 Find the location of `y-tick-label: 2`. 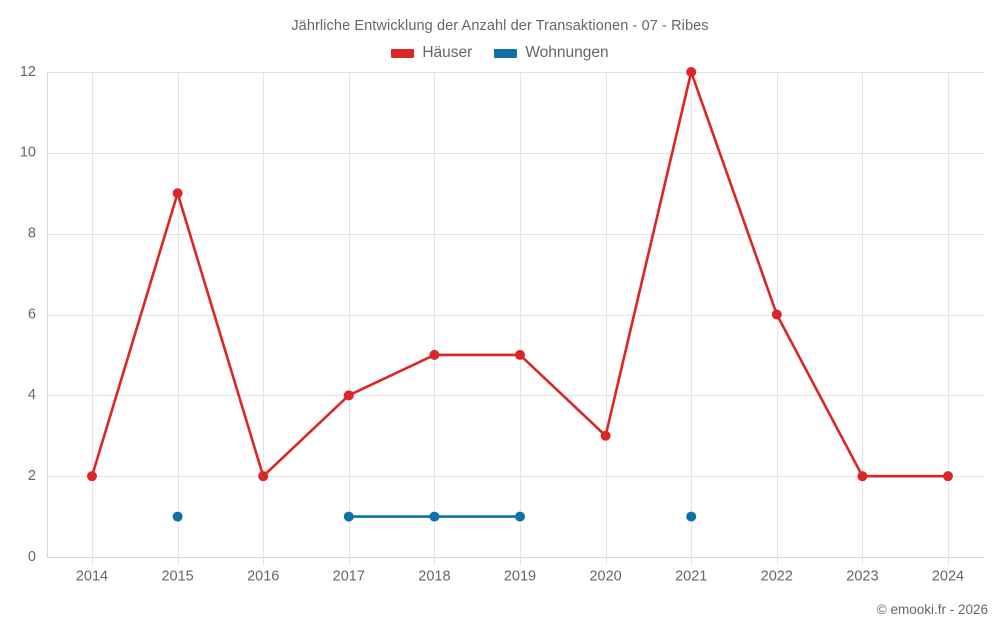

y-tick-label: 2 is located at coordinates (32, 476).